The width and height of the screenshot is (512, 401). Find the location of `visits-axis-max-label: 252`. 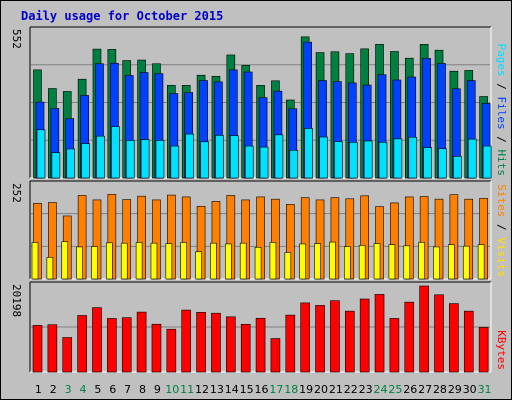

visits-axis-max-label: 252 is located at coordinates (16, 193).